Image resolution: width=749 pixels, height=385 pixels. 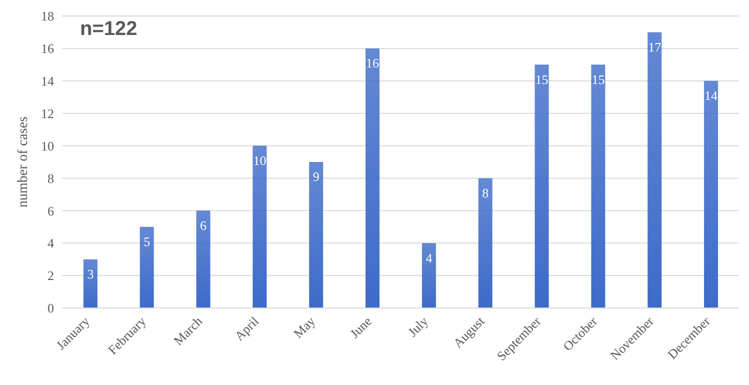 What do you see at coordinates (90, 274) in the screenshot?
I see `data-label: 3` at bounding box center [90, 274].